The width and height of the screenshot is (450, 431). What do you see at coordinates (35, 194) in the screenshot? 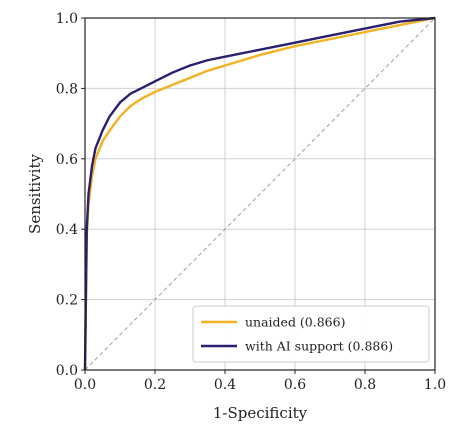
I see `y-axis-label: Sensitivity` at bounding box center [35, 194].